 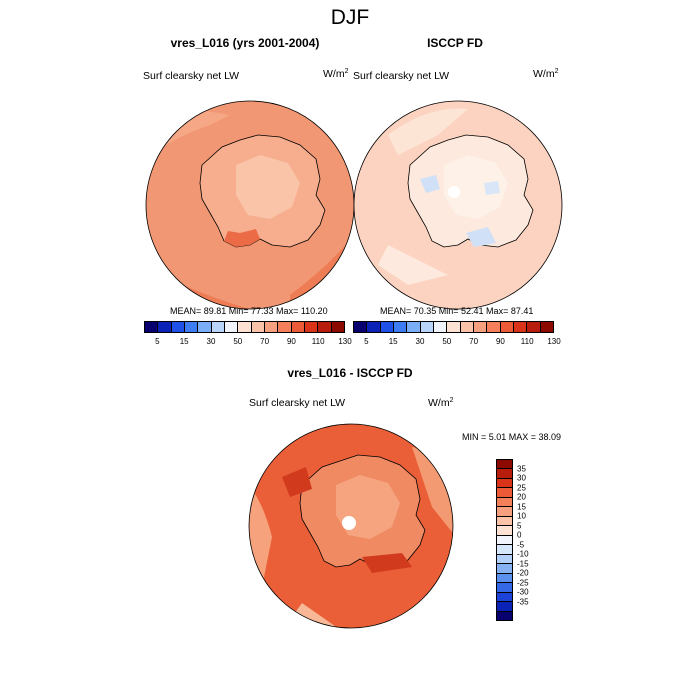 What do you see at coordinates (249, 311) in the screenshot?
I see `panel-1-stats: MEAN= 89.81 Min= 77.33 Max= 110.20` at bounding box center [249, 311].